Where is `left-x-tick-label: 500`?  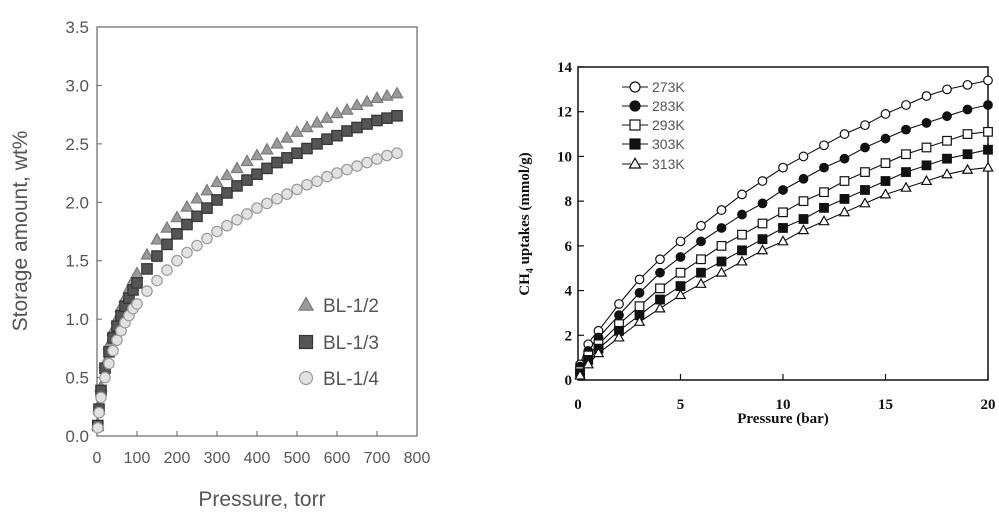
left-x-tick-label: 500 is located at coordinates (297, 458).